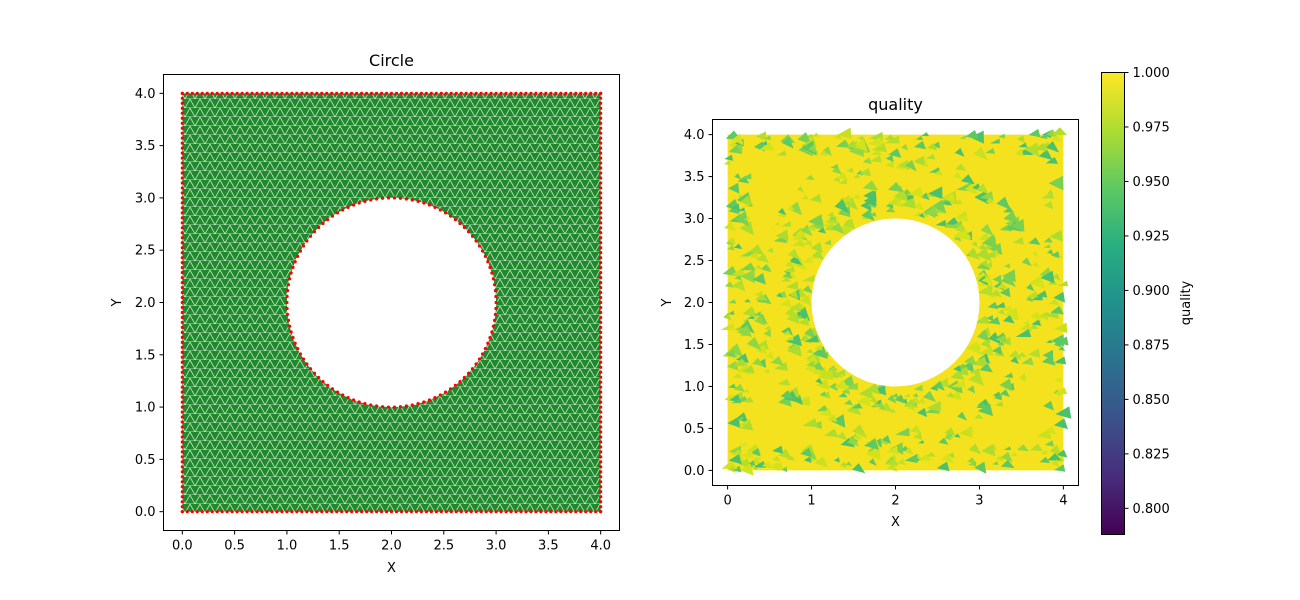 This screenshot has height=600, width=1300. Describe the element at coordinates (391, 546) in the screenshot. I see `x-tick-label: 2.0` at that location.